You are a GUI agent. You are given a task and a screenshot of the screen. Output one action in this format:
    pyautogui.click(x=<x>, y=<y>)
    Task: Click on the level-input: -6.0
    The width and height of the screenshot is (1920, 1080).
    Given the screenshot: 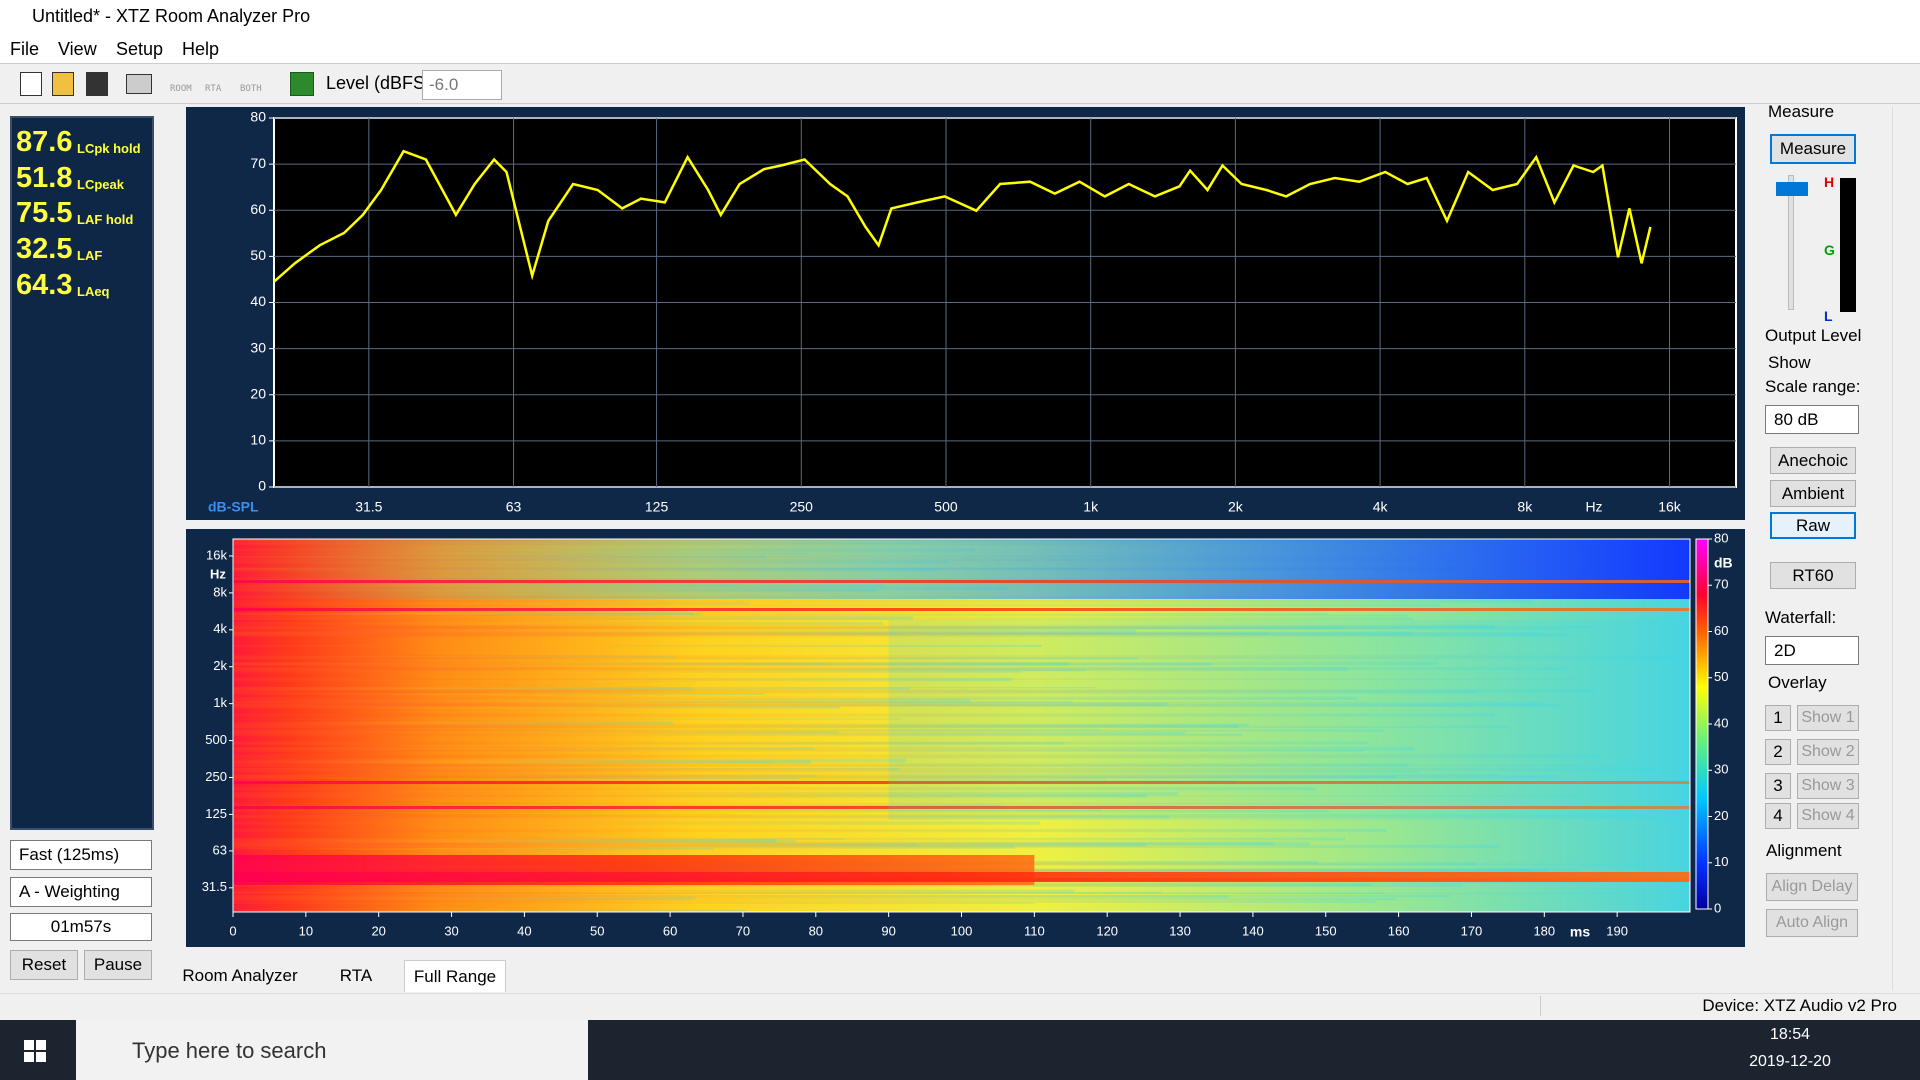 What is the action you would take?
    pyautogui.click(x=462, y=85)
    